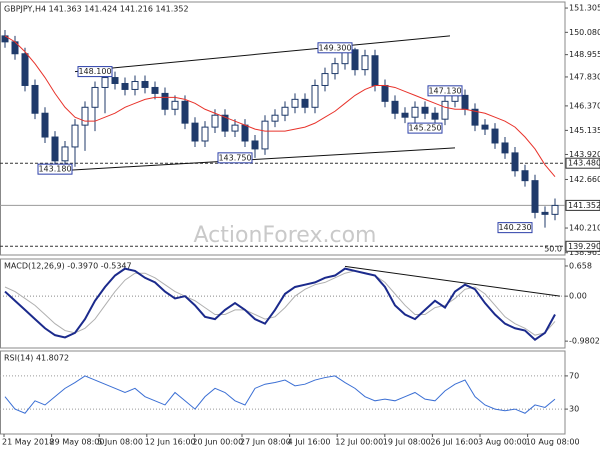 Image resolution: width=600 pixels, height=450 pixels. I want to click on level-label: 139.290, so click(584, 246).